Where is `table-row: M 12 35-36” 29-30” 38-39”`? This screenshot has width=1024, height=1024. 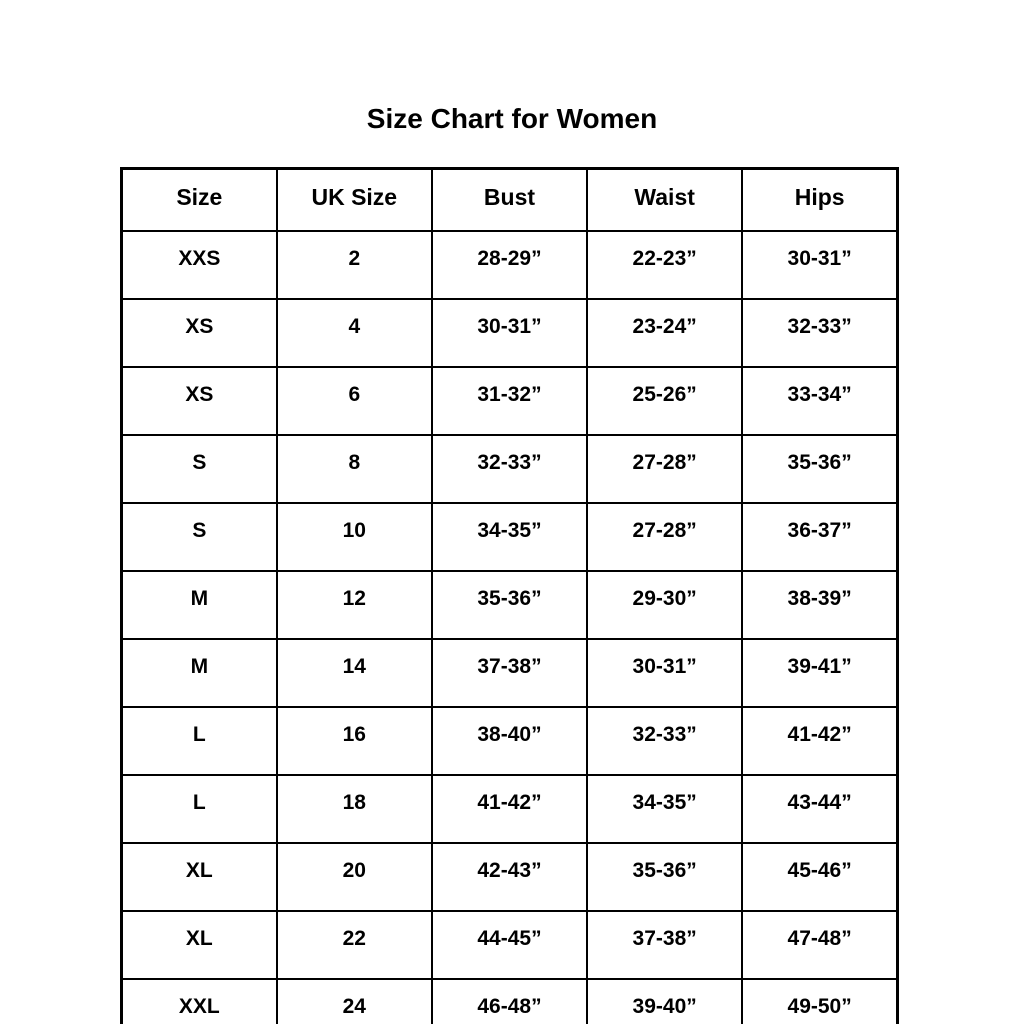
table-row: M 12 35-36” 29-30” 38-39” is located at coordinates (509, 605).